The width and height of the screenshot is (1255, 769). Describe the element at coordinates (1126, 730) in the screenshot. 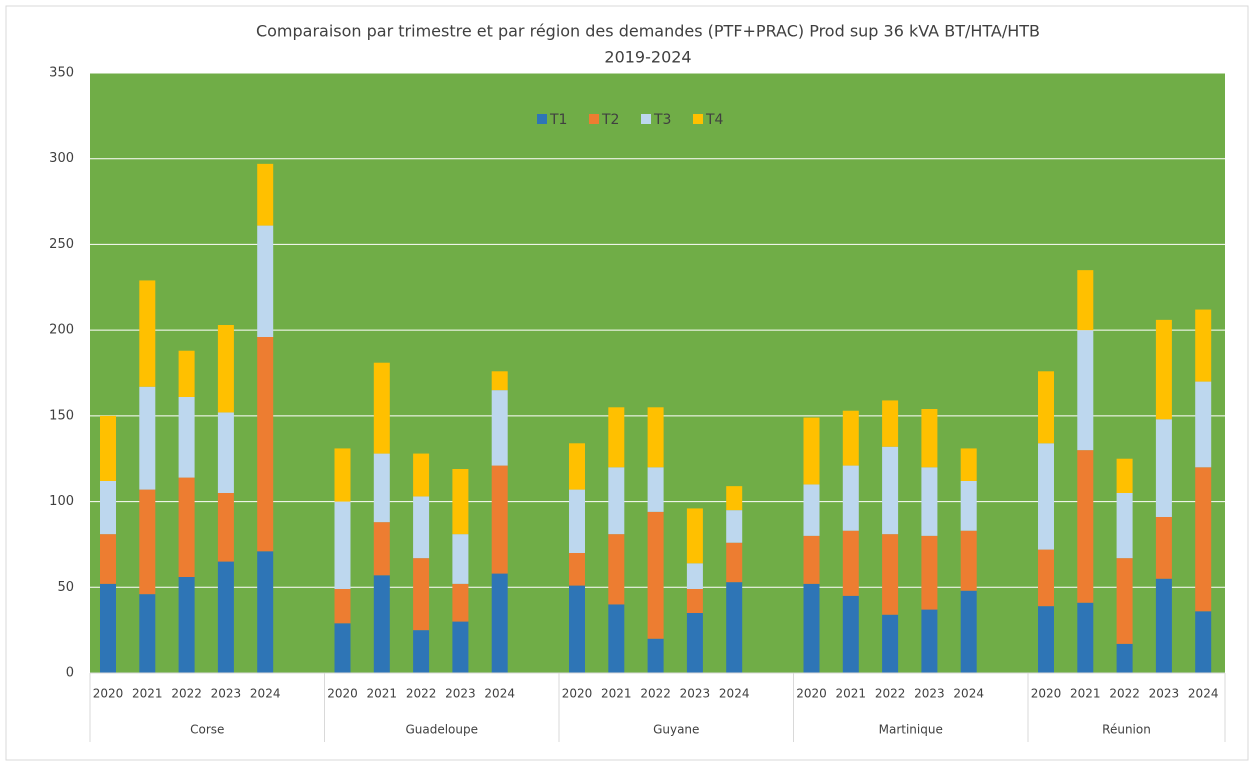

I see `group-label: Réunion` at that location.